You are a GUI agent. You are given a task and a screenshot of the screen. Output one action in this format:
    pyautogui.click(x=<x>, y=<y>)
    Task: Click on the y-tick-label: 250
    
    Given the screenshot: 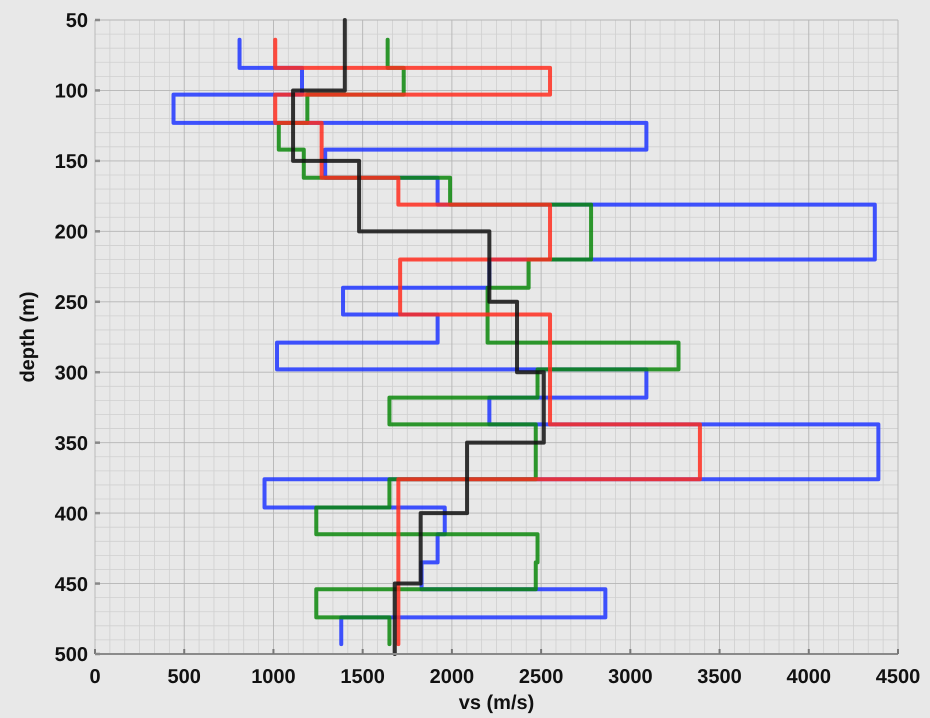 What is the action you would take?
    pyautogui.click(x=71, y=303)
    